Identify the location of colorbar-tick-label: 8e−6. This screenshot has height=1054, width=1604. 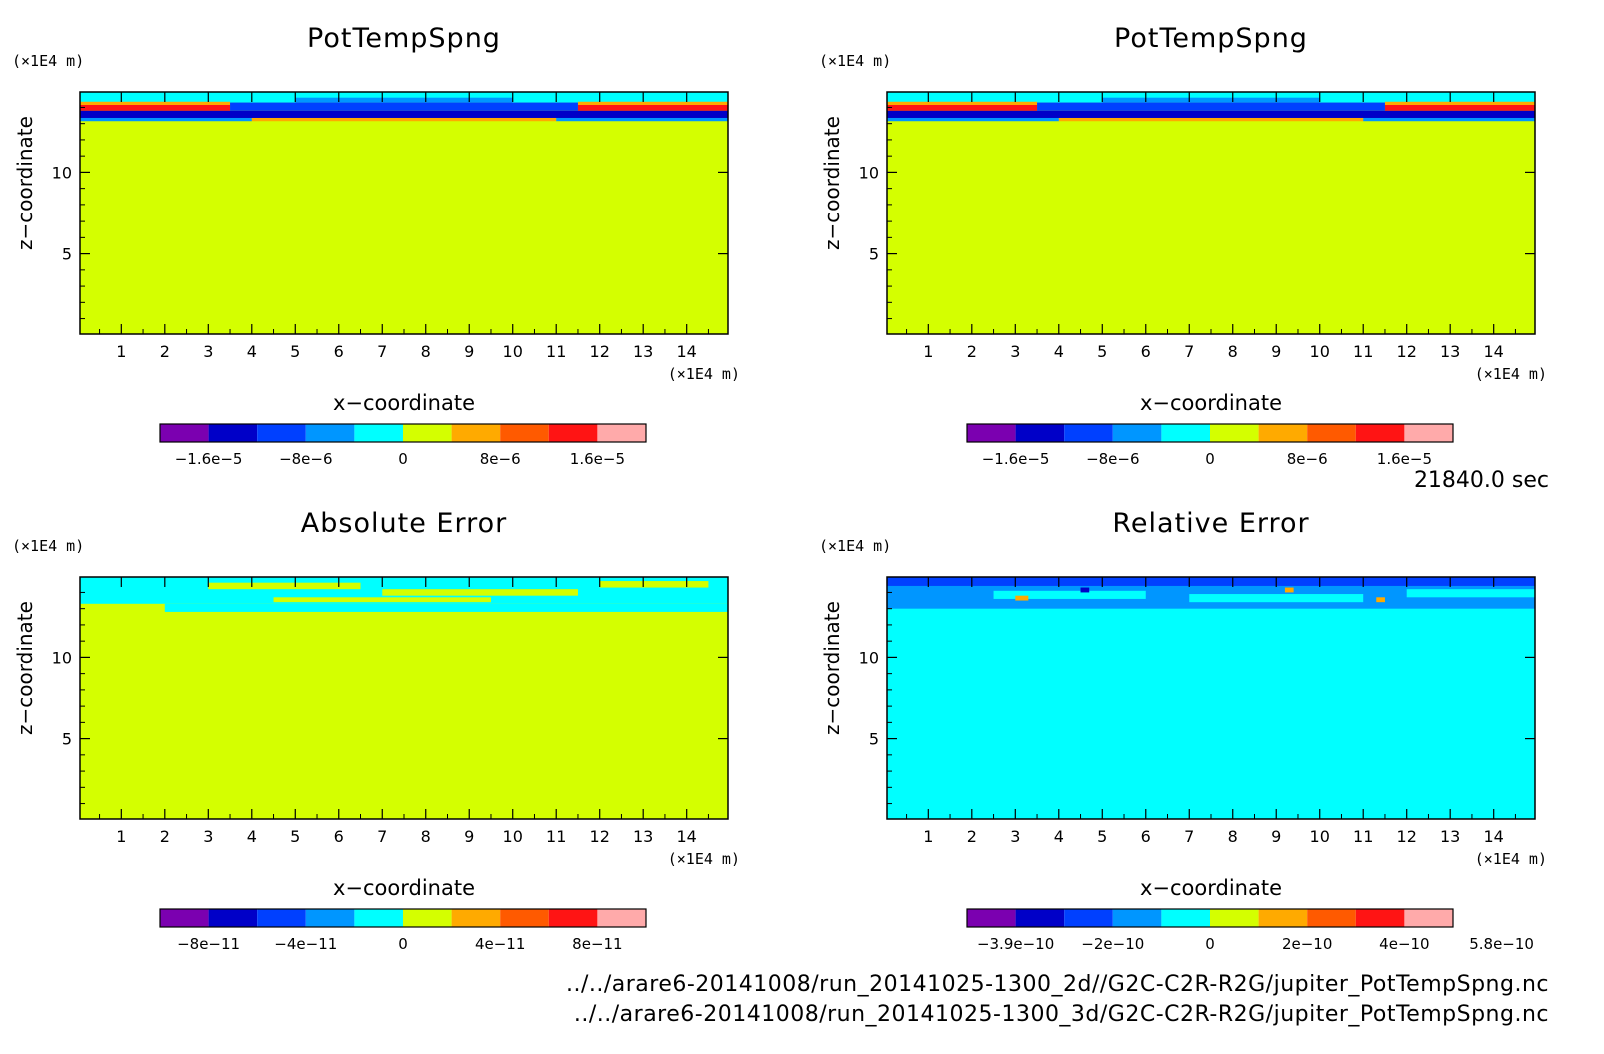
(500, 459).